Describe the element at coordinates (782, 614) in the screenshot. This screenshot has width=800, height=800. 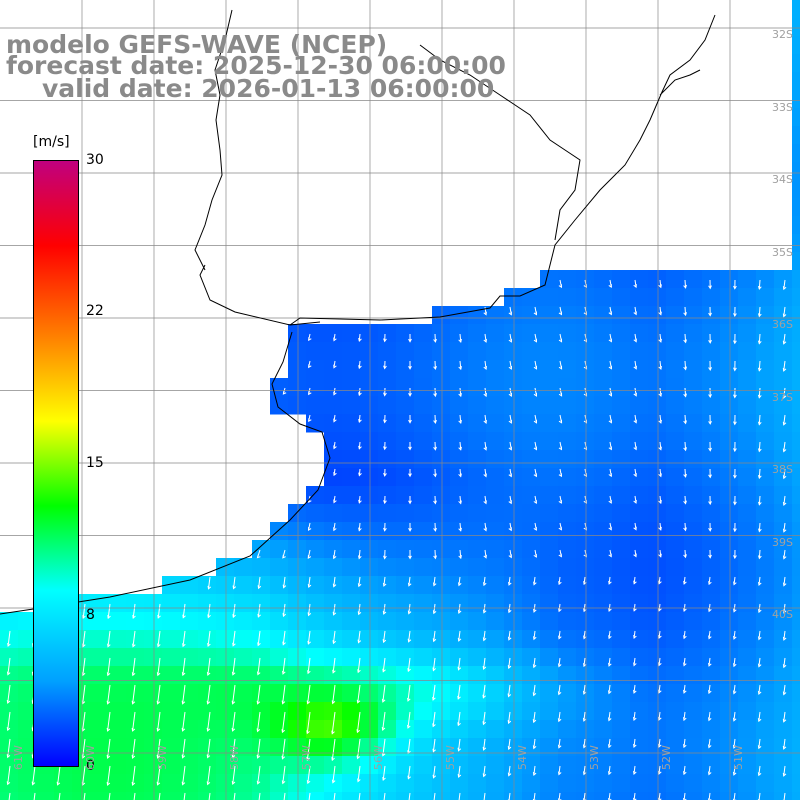
I see `latitude-label: 40S` at that location.